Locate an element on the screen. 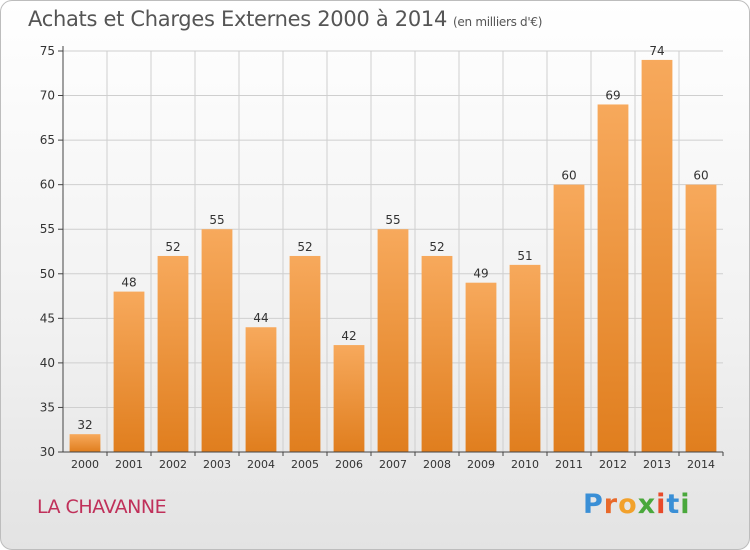 The image size is (750, 550). y-tick-label: 55 is located at coordinates (47, 229).